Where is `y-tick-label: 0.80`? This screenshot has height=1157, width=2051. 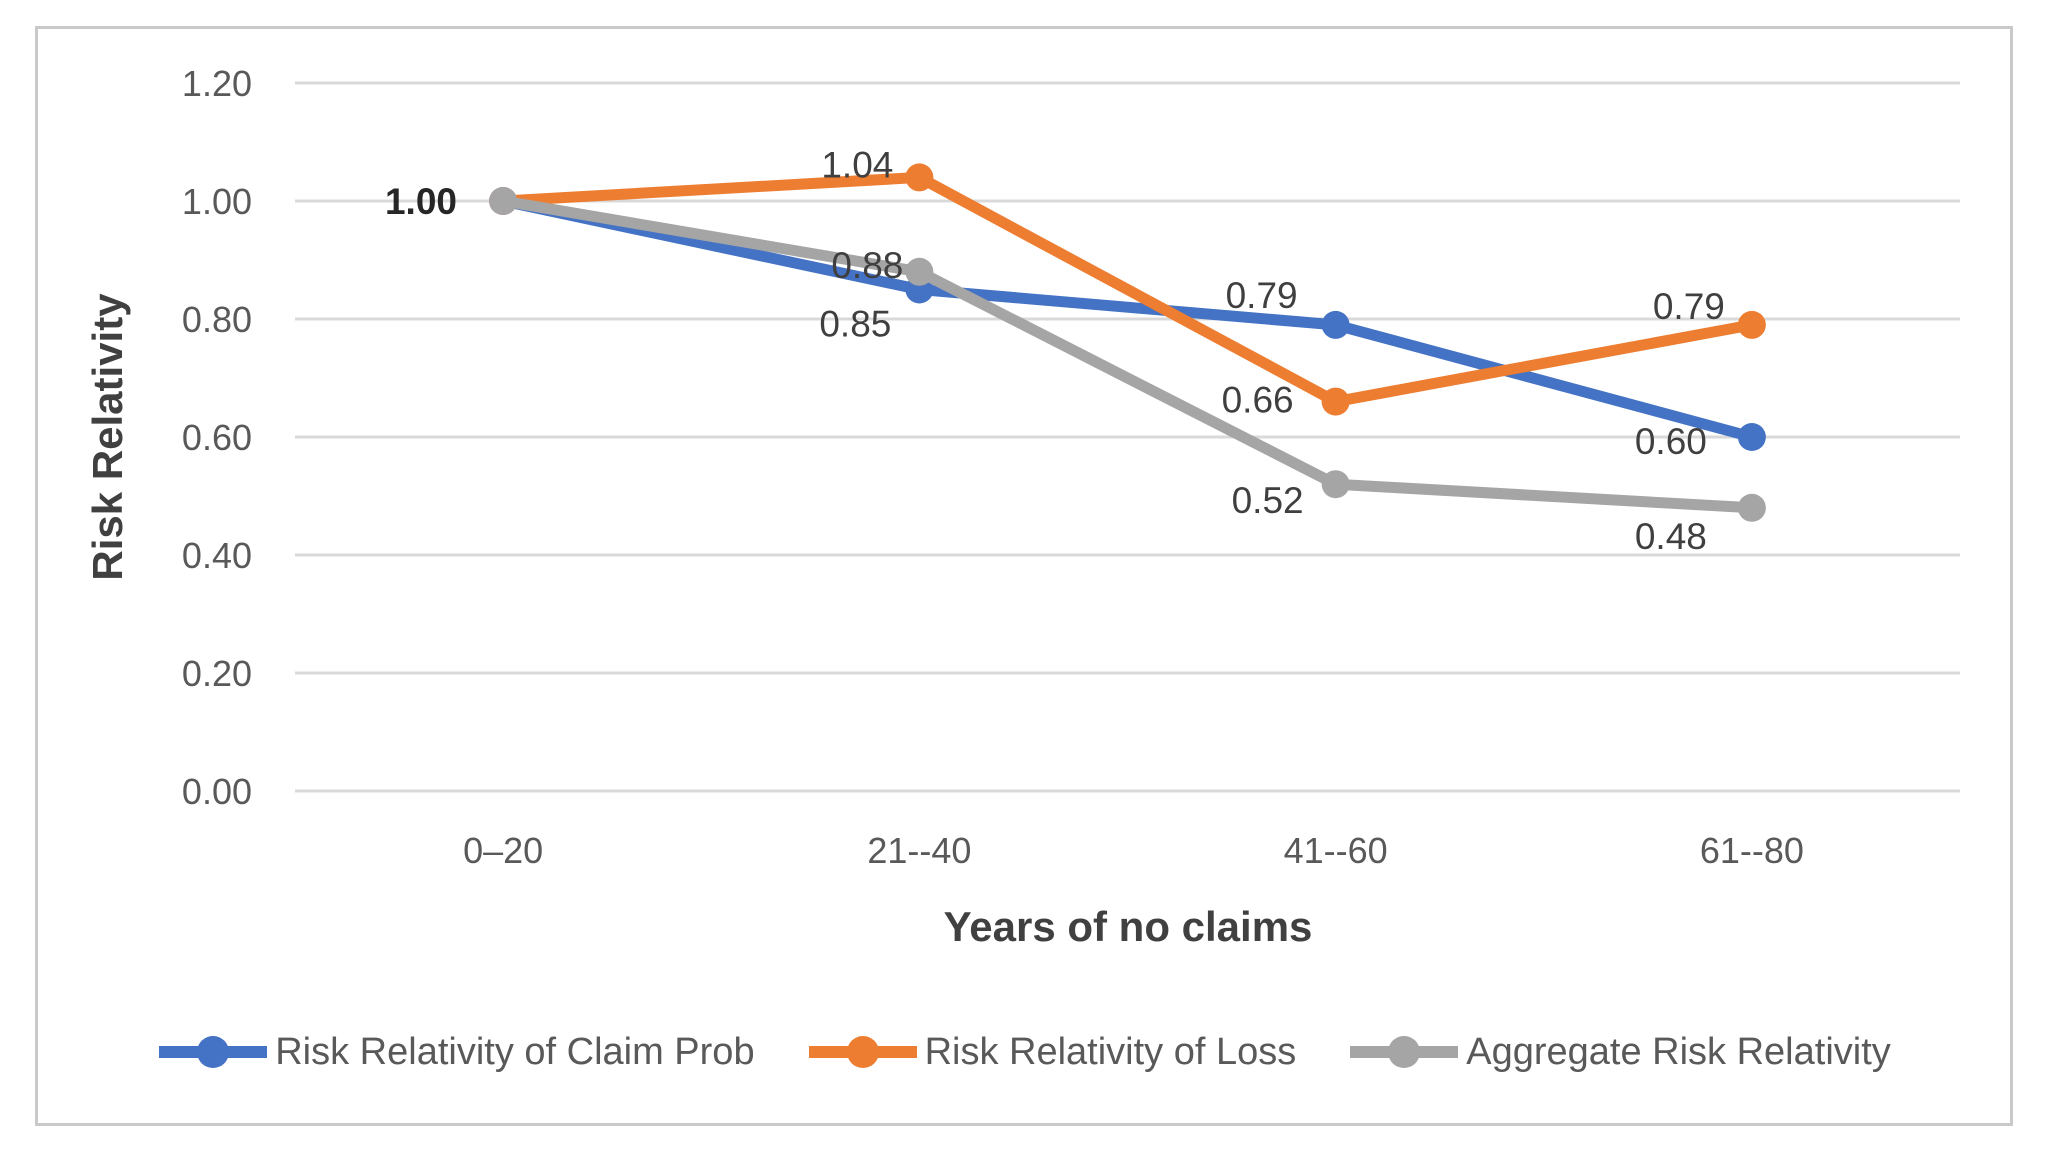
y-tick-label: 0.80 is located at coordinates (217, 319).